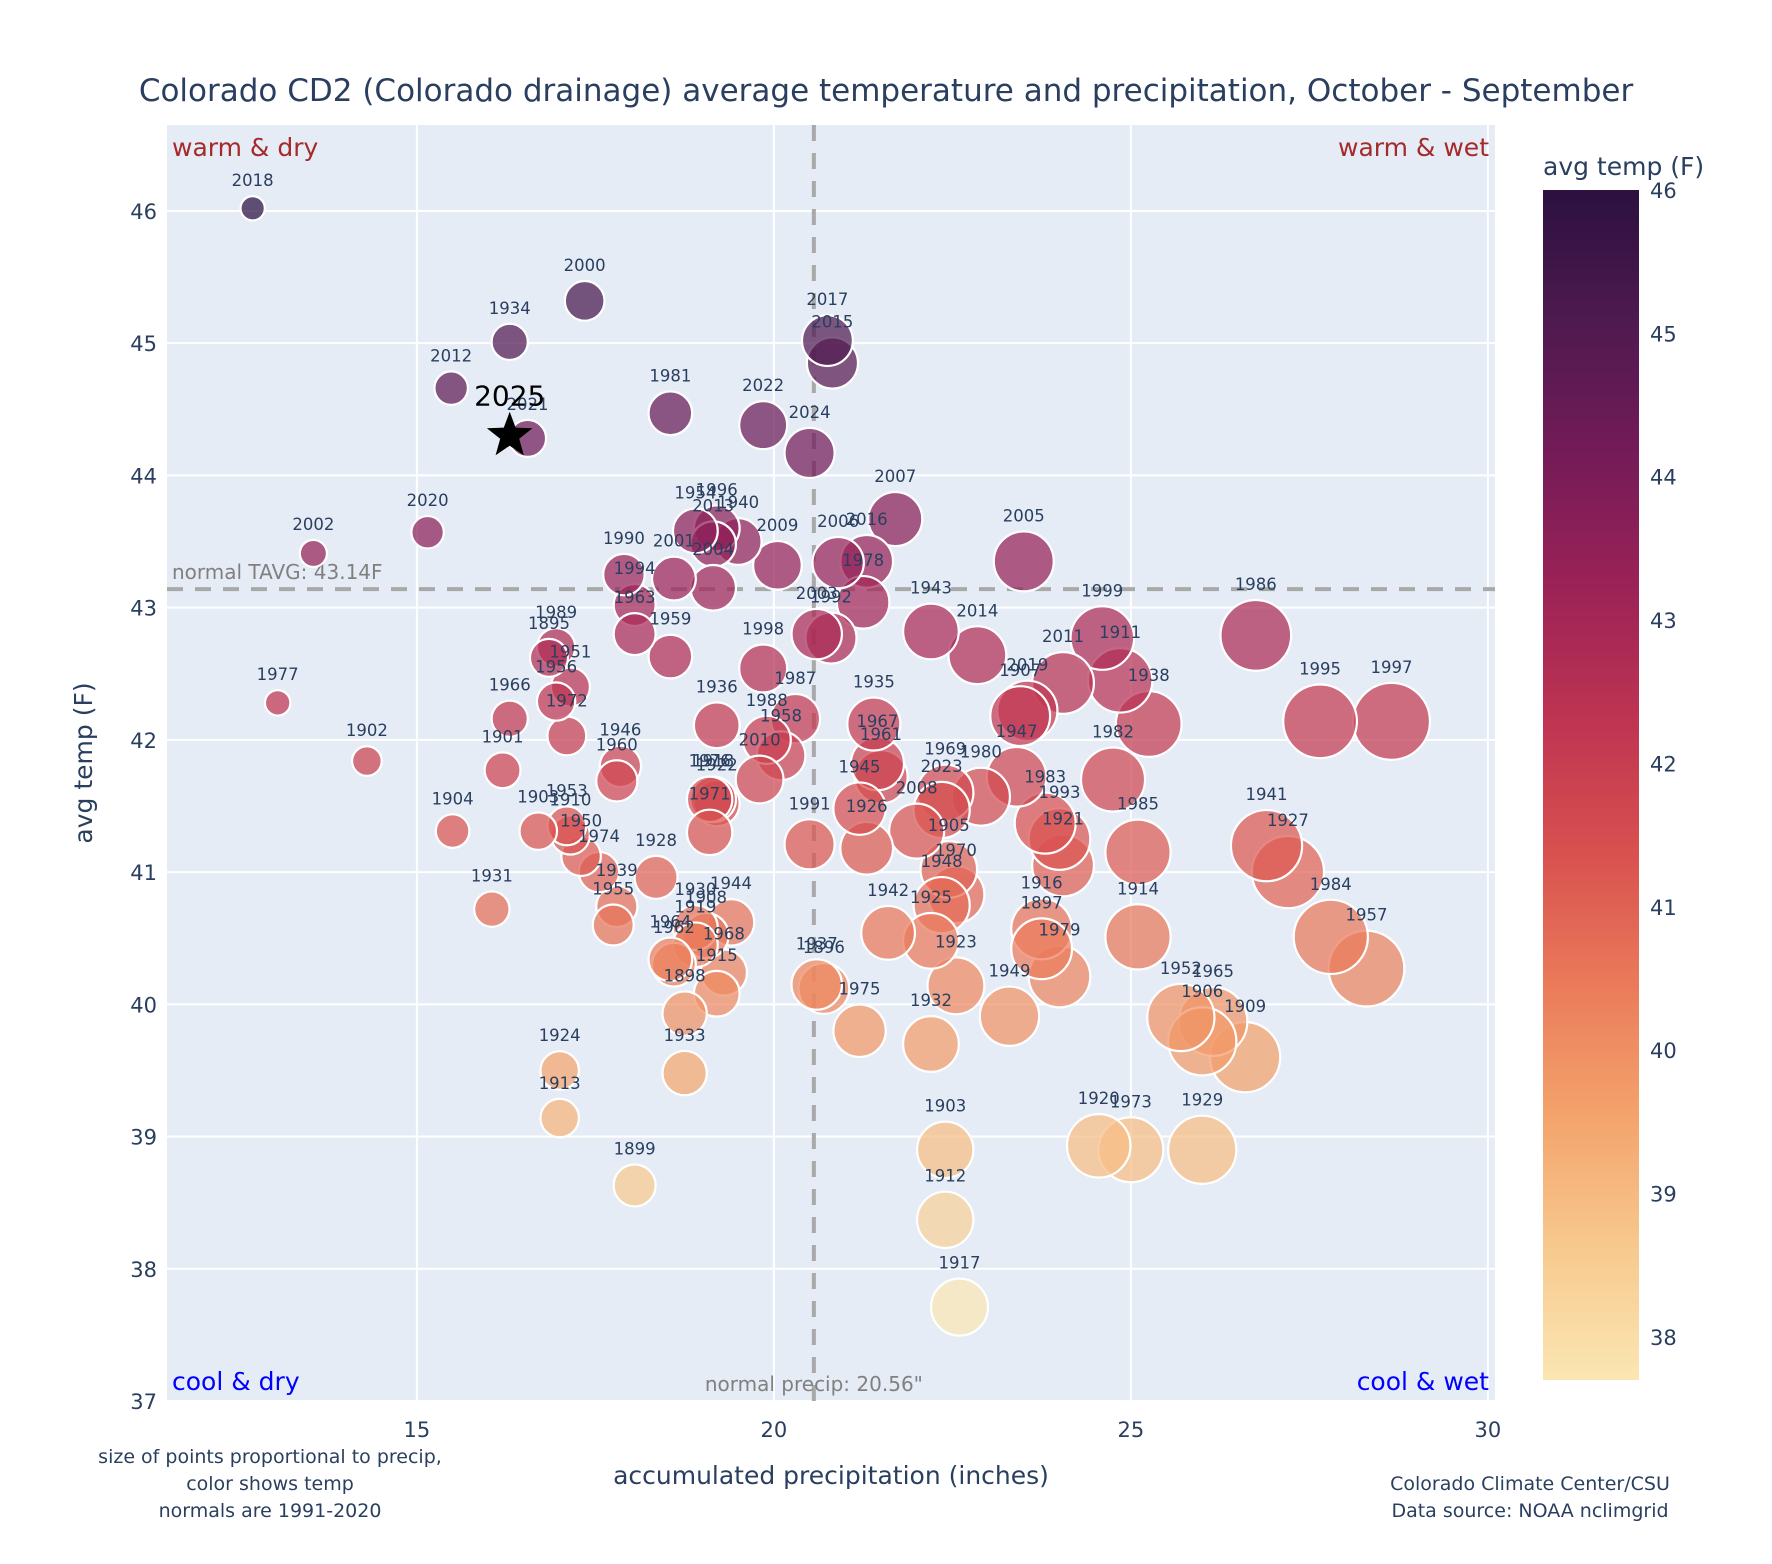 The width and height of the screenshot is (1772, 1564). What do you see at coordinates (827, 299) in the screenshot?
I see `point-label: 2017` at bounding box center [827, 299].